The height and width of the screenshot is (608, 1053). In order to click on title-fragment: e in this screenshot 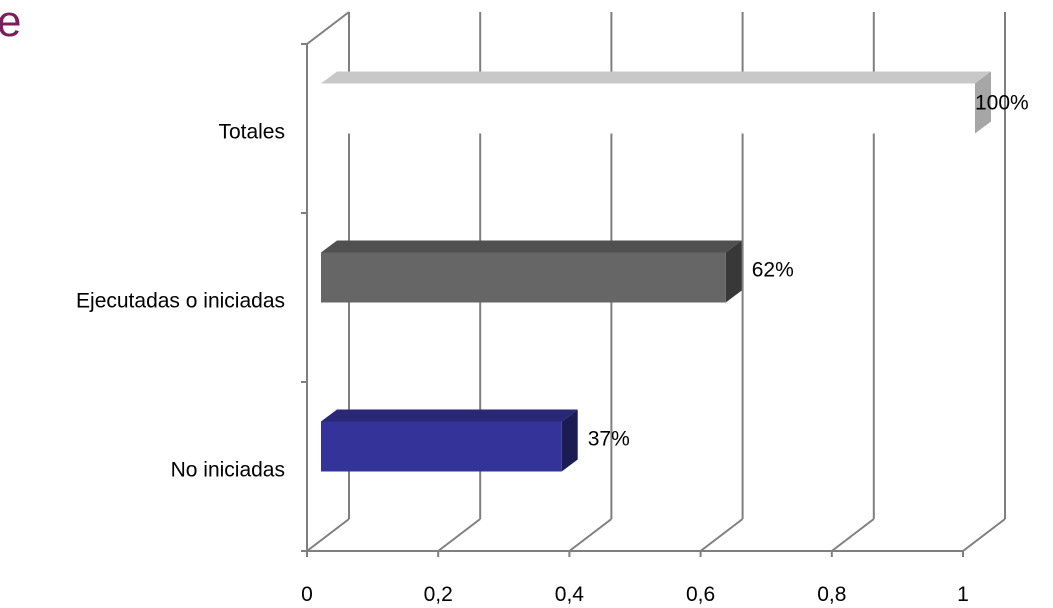, I will do `click(10, 23)`.